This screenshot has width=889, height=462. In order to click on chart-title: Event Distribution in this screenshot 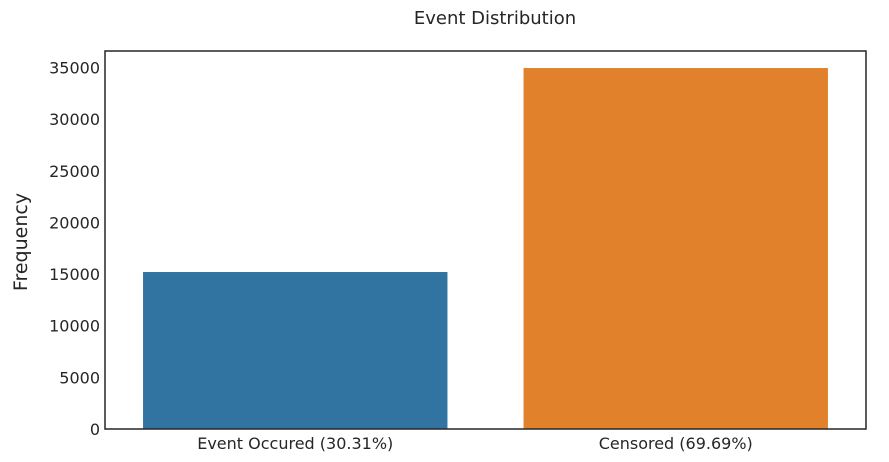, I will do `click(495, 18)`.